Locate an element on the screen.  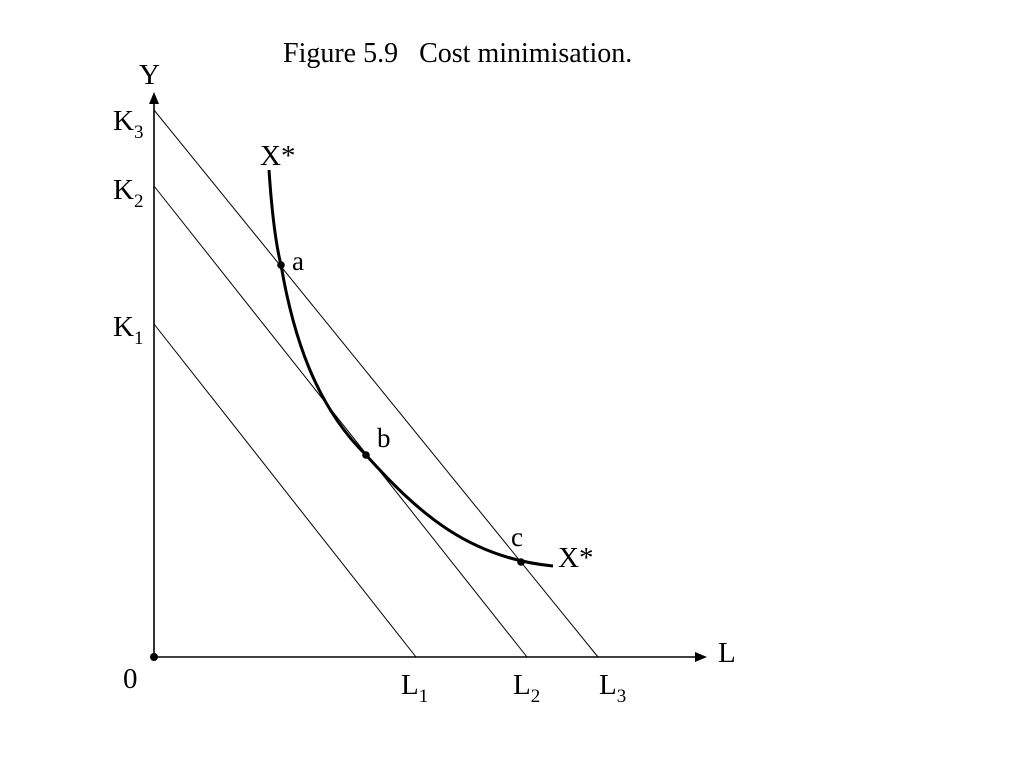
y-axis-arrow is located at coordinates (154, 98).